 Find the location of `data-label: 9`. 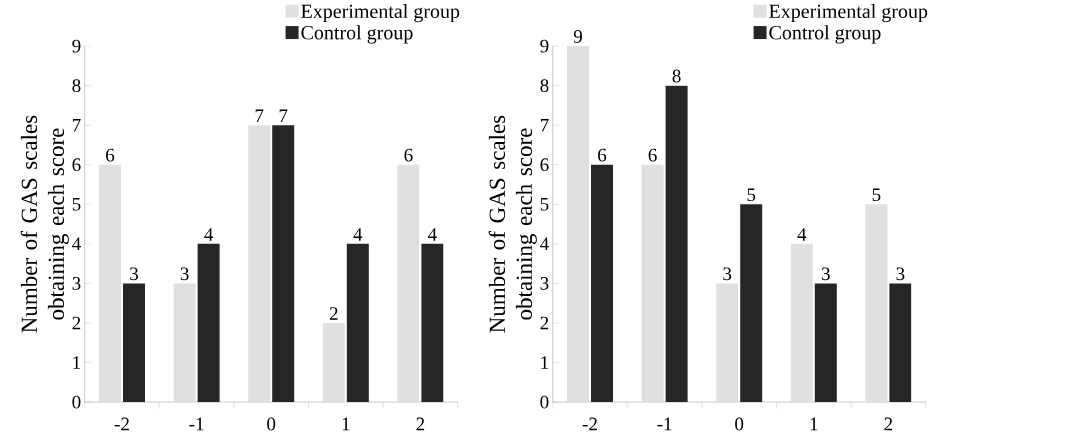

data-label: 9 is located at coordinates (577, 36).